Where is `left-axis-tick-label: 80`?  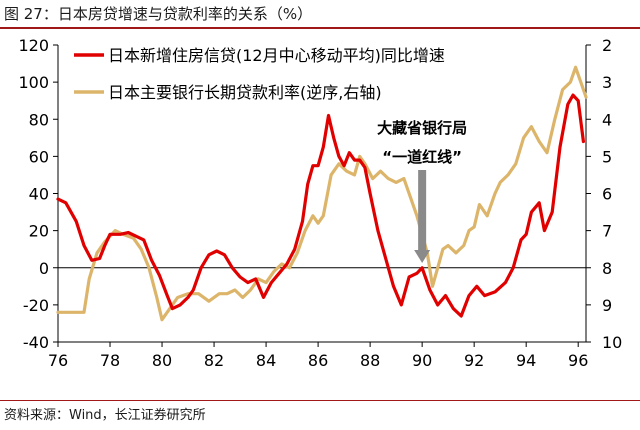
left-axis-tick-label: 80 is located at coordinates (39, 119).